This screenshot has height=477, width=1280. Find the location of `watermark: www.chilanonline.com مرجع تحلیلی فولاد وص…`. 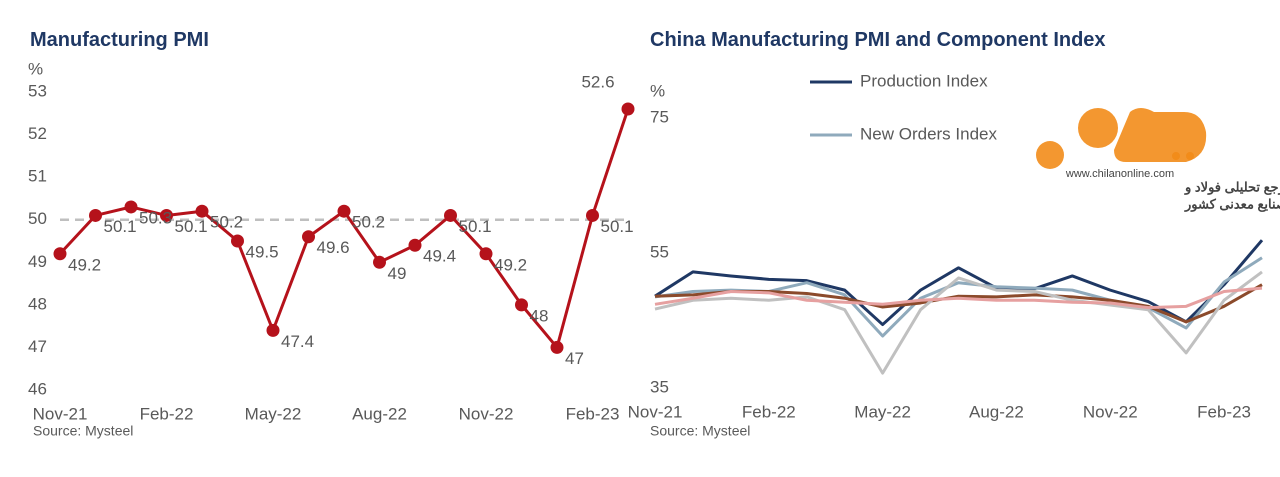

watermark: www.chilanonline.com مرجع تحلیلی فولاد وص… is located at coordinates (1158, 160).